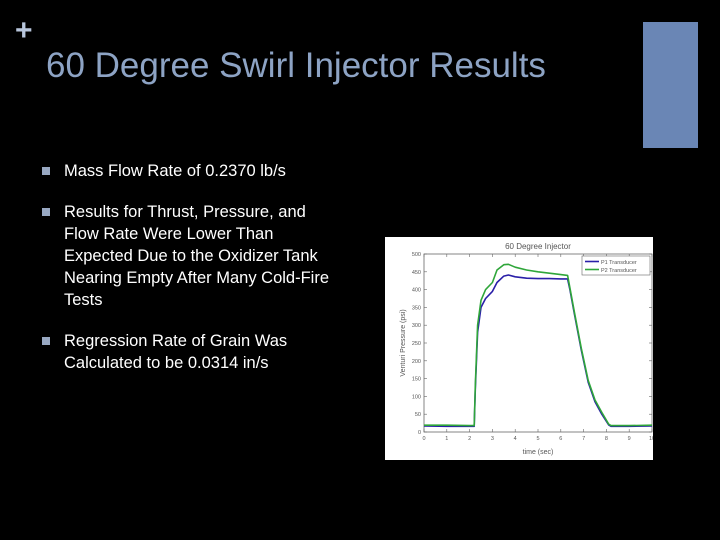 The image size is (720, 540). I want to click on y-tick-label: 350, so click(416, 308).